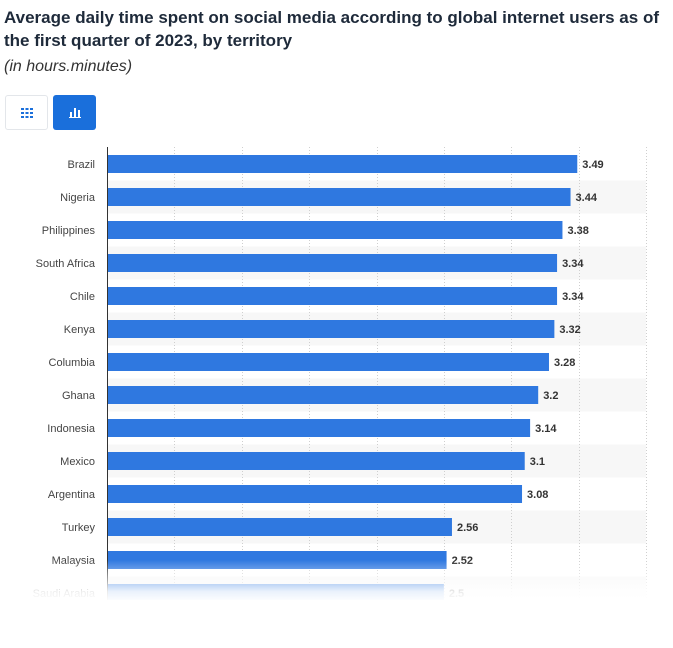 This screenshot has width=673, height=648. What do you see at coordinates (569, 330) in the screenshot?
I see `value-label: 3.32` at bounding box center [569, 330].